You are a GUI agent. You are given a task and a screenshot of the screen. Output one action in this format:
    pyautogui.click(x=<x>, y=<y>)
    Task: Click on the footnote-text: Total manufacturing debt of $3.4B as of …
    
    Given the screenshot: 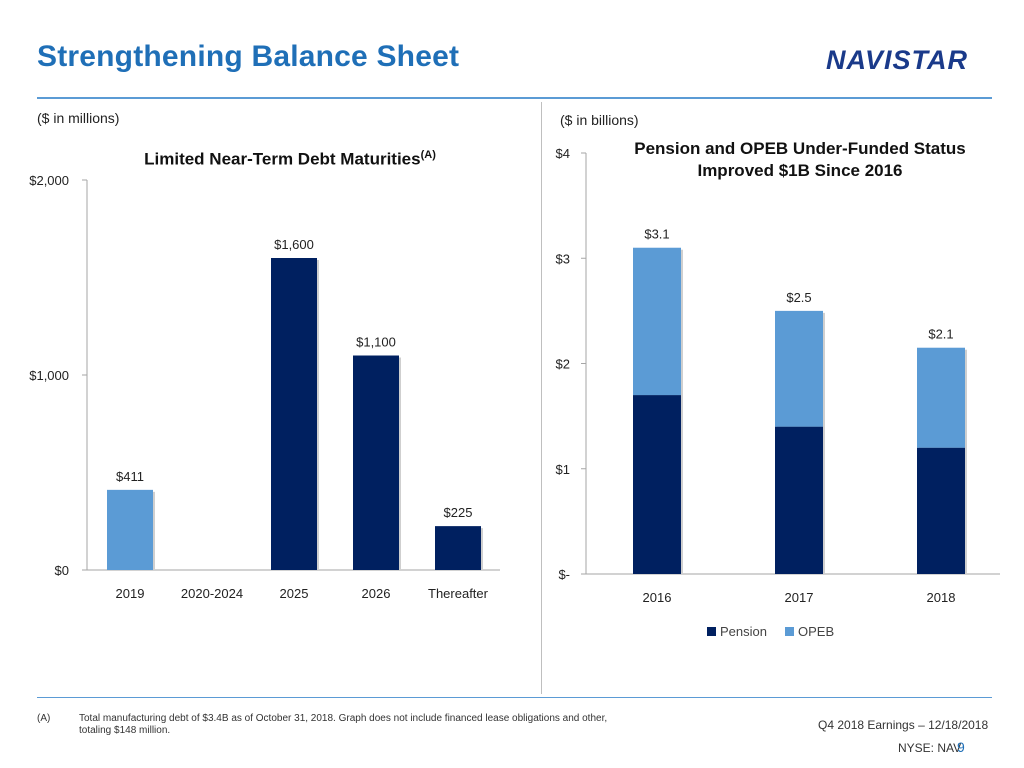 What is the action you would take?
    pyautogui.click(x=343, y=724)
    